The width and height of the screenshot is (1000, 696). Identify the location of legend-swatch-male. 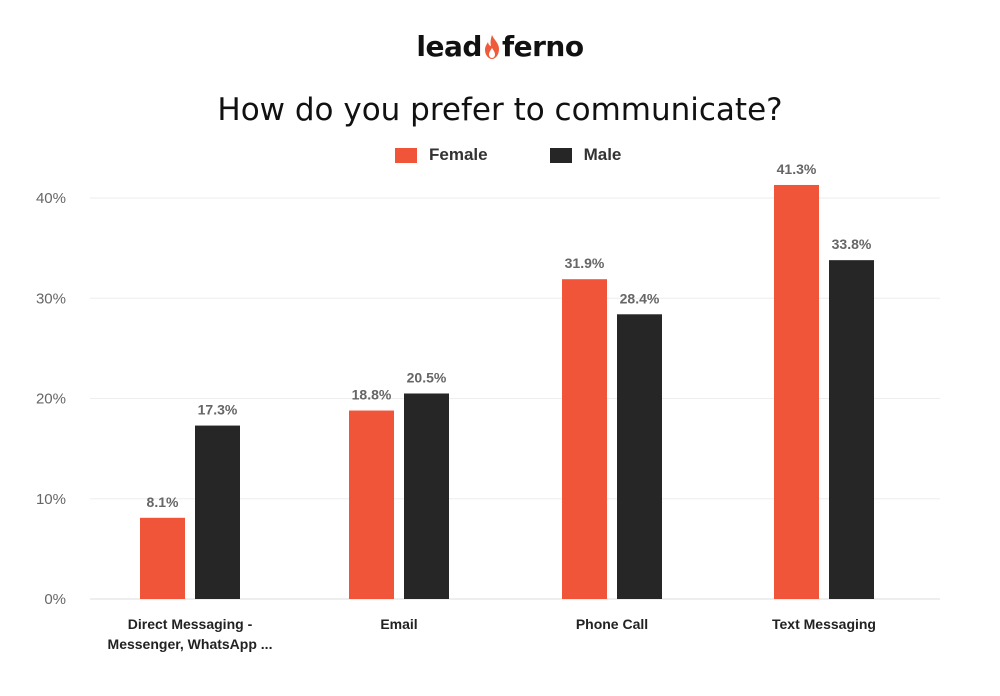
(560, 155).